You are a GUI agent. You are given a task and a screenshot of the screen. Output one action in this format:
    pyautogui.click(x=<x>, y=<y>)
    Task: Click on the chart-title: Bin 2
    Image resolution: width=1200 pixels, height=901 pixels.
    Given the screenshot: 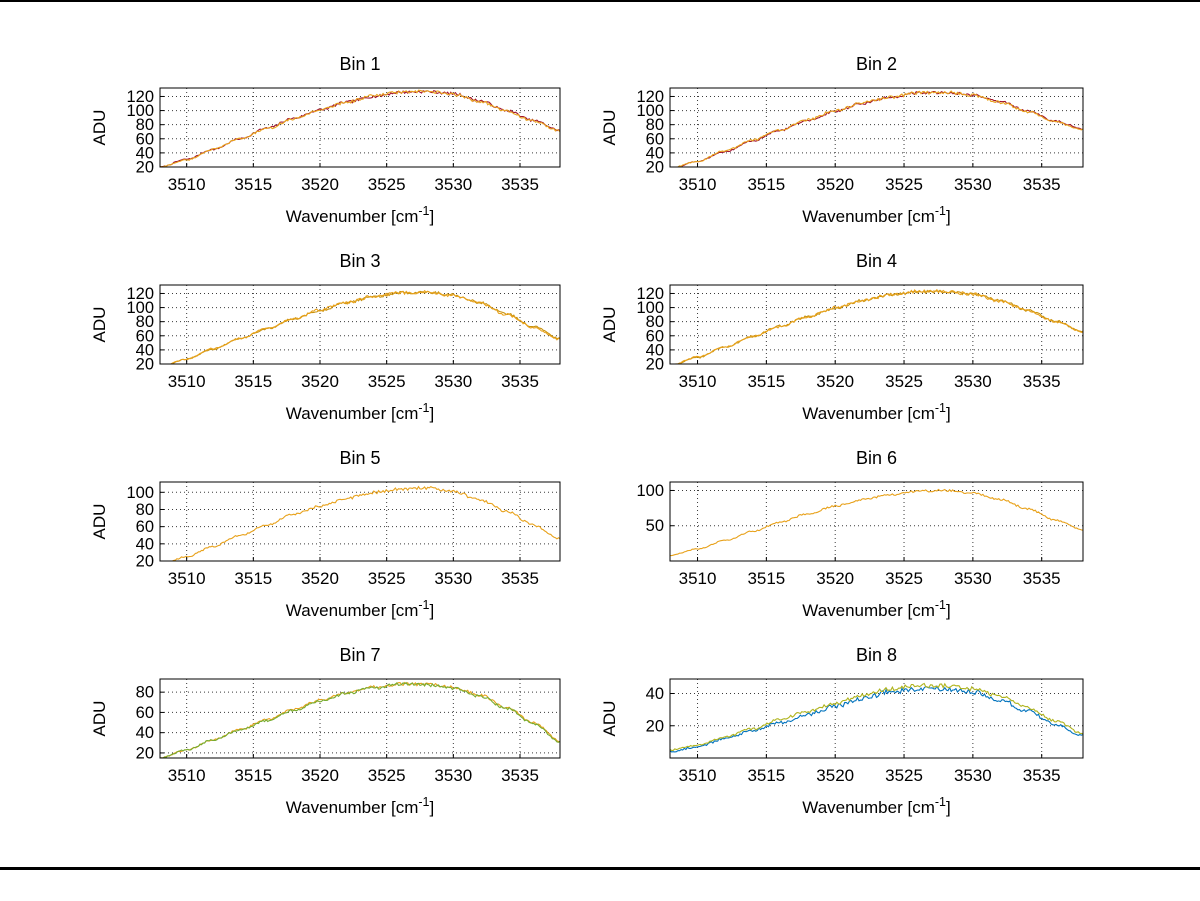 What is the action you would take?
    pyautogui.click(x=876, y=64)
    